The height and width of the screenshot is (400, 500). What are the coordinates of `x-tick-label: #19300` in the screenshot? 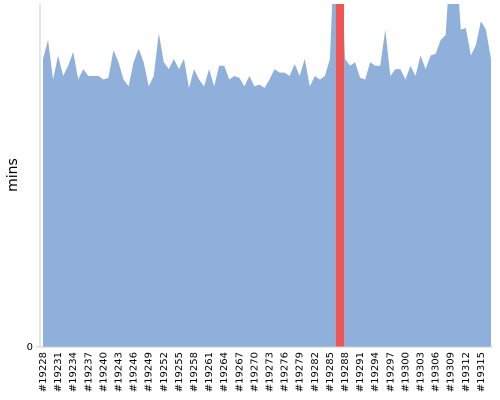 It's located at (405, 372).